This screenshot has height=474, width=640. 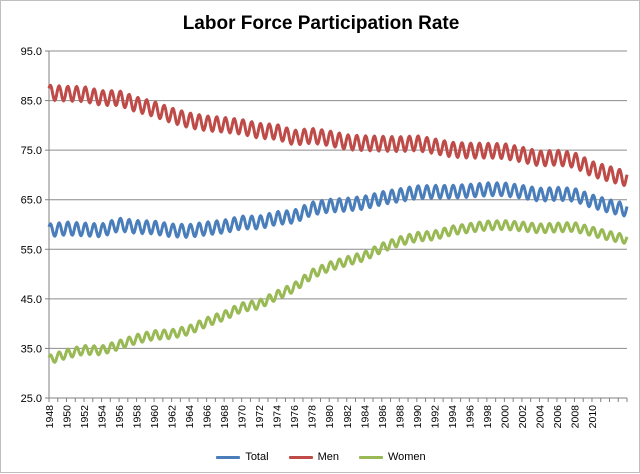 I want to click on x-tick-label: 1954, so click(x=103, y=417).